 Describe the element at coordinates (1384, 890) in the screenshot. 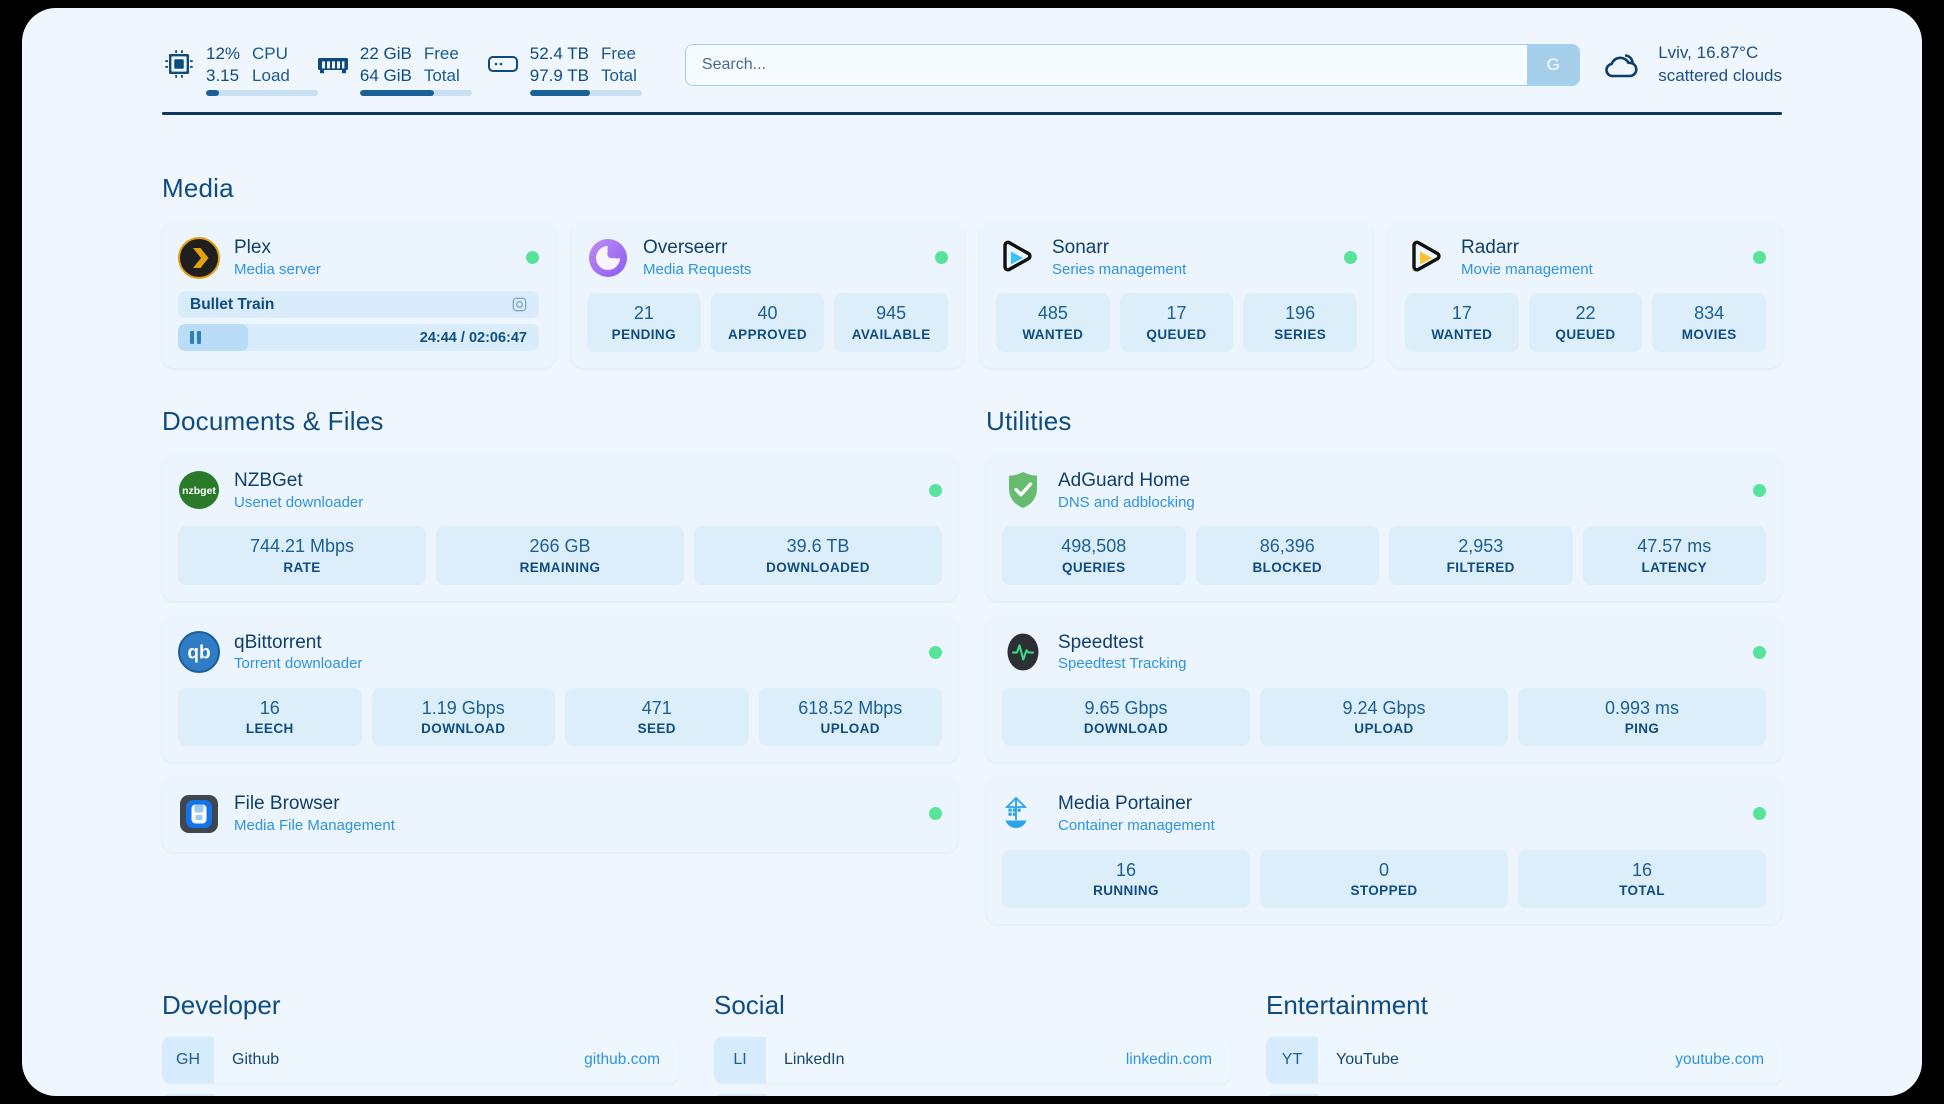

I see `stat-tile-label: STOPPED` at that location.